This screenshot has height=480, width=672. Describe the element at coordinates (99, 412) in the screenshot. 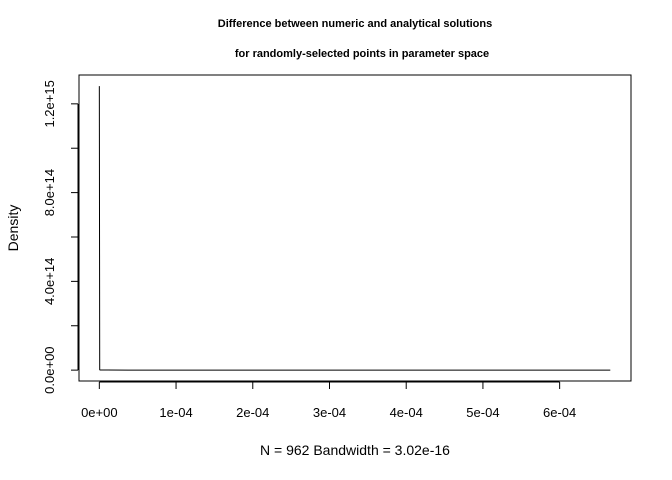

I see `x-tick-label: 0e+00` at that location.